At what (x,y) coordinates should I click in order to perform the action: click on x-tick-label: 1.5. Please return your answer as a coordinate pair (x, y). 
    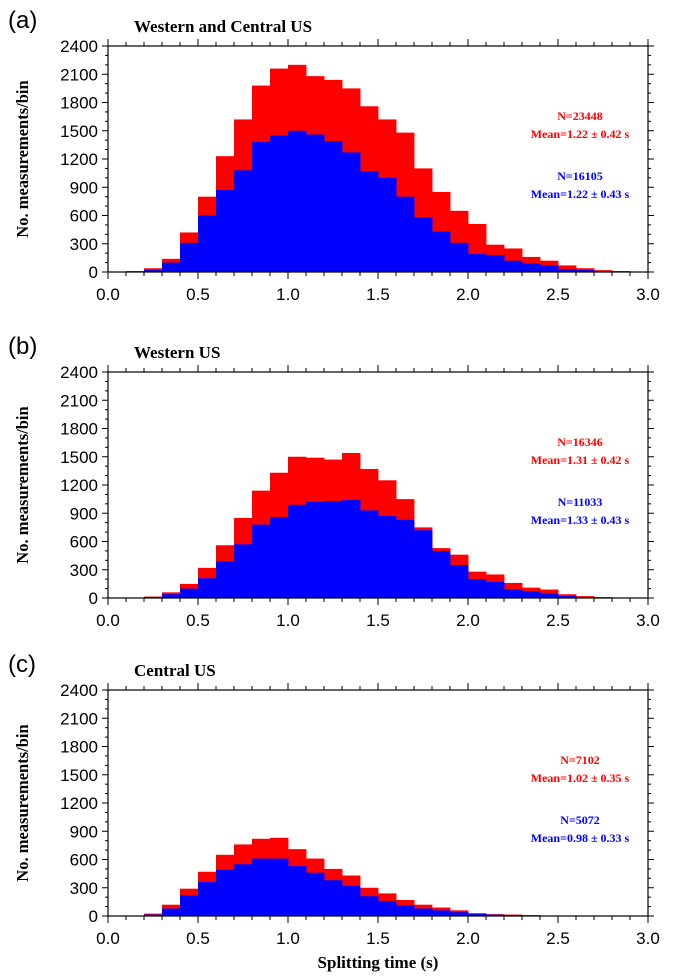
    Looking at the image, I should click on (378, 938).